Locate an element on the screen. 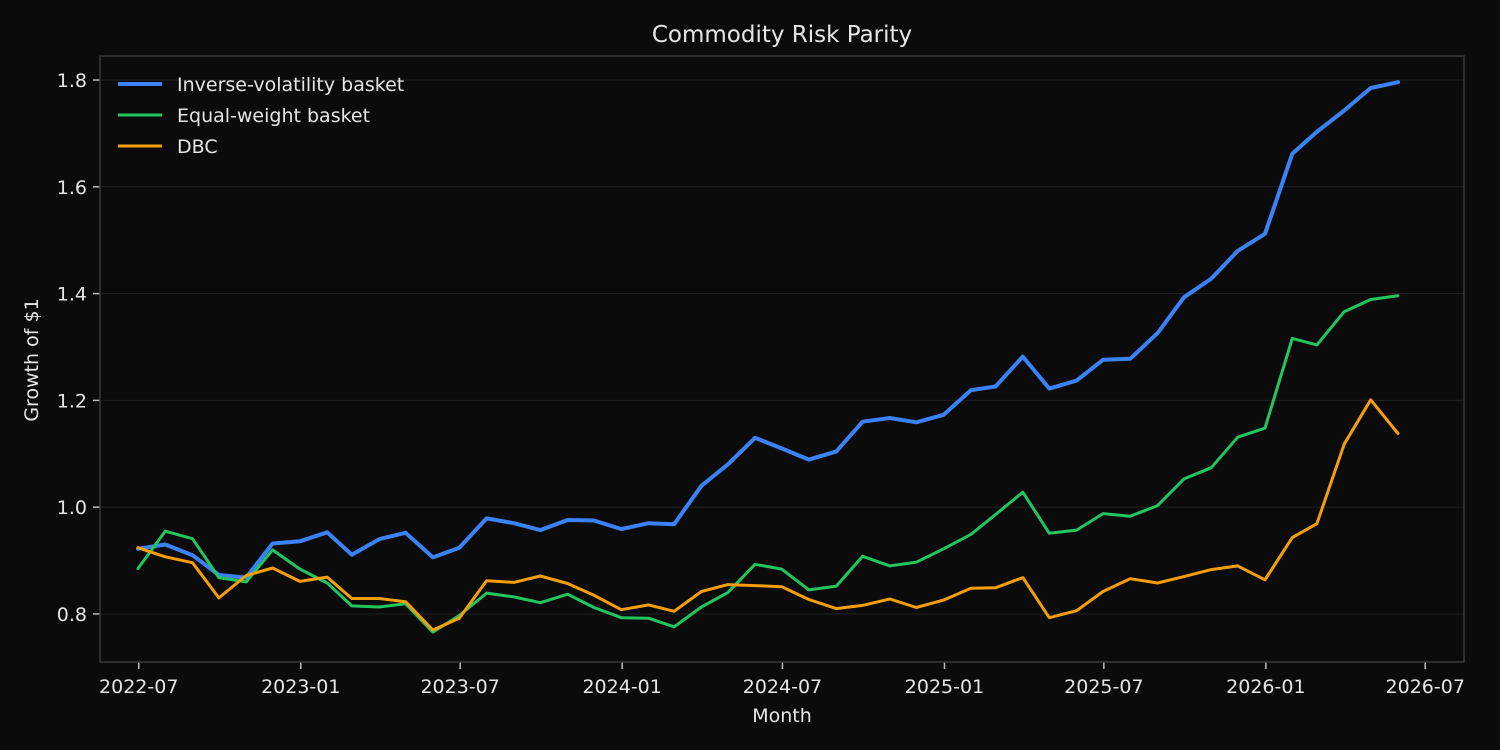  x-tick-label: 2023-01 is located at coordinates (300, 687).